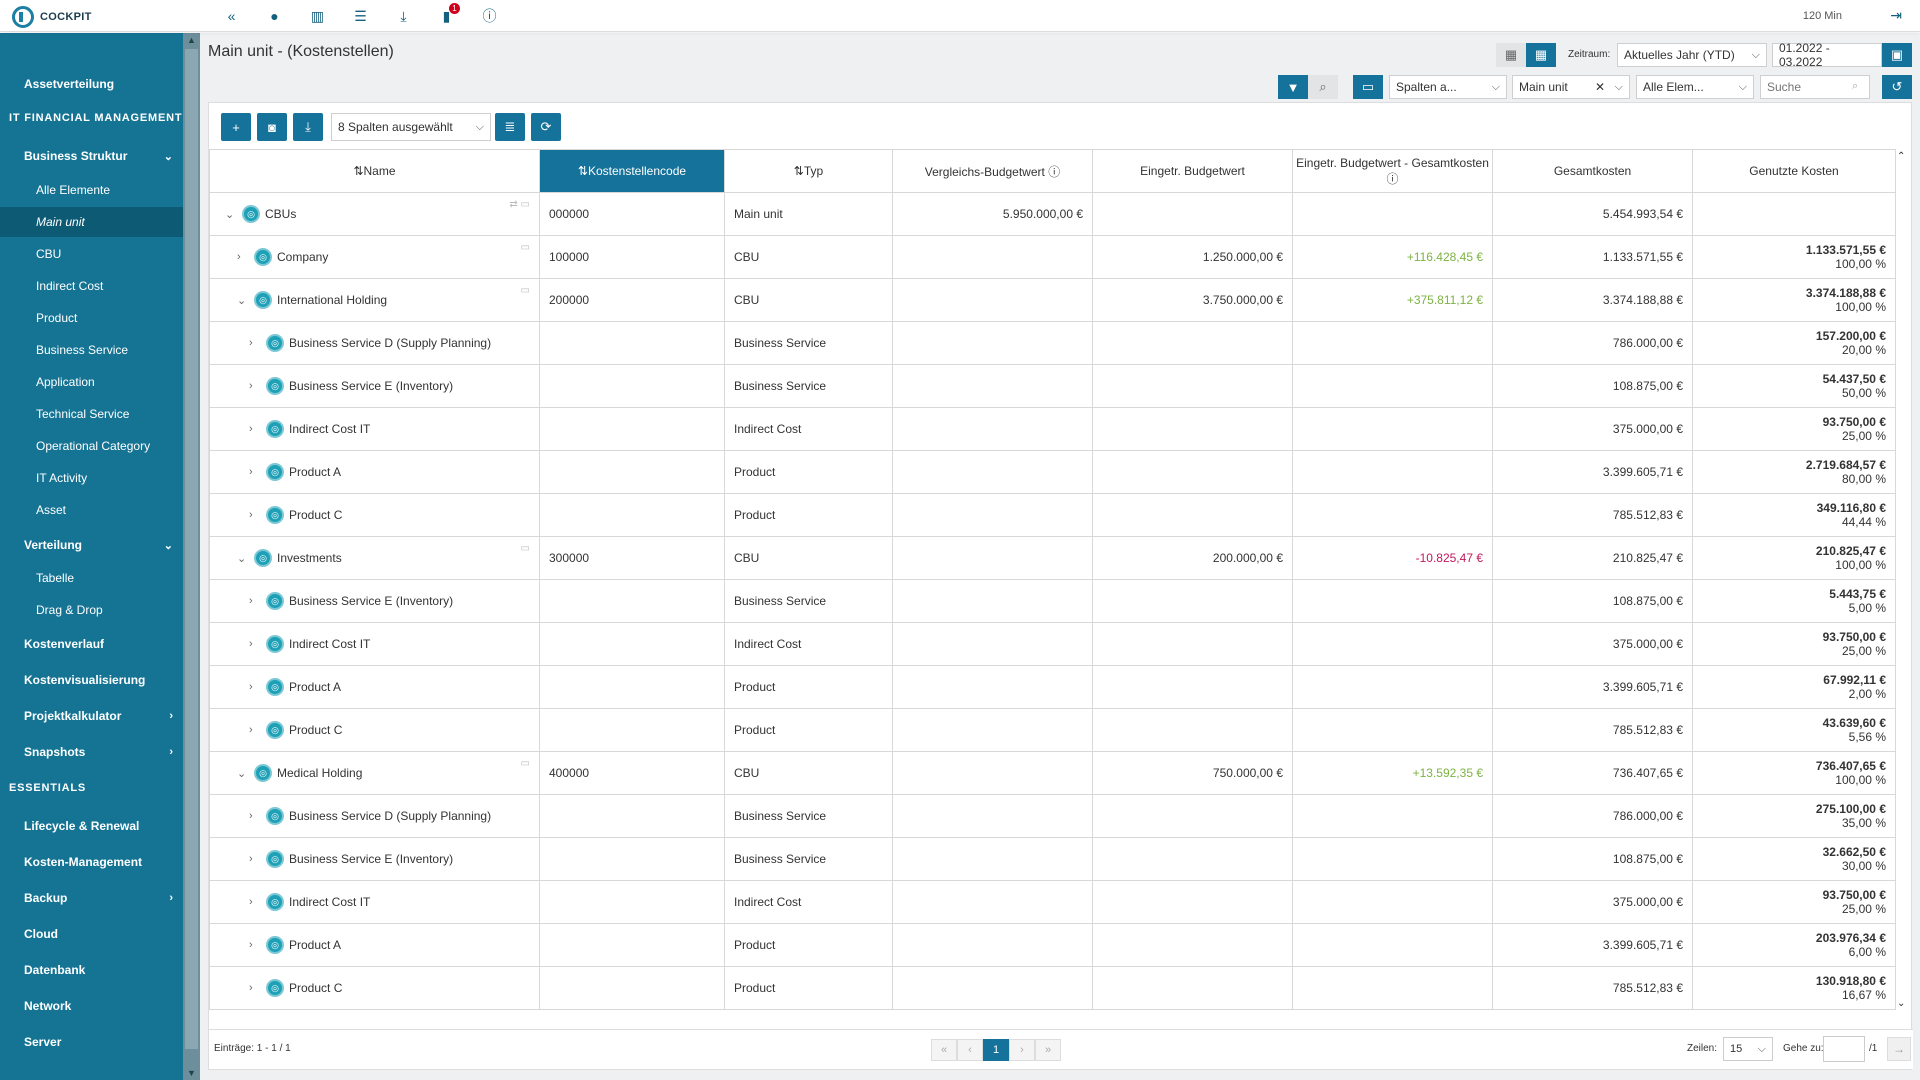  I want to click on calendar-month-icon: ▦, so click(1511, 55).